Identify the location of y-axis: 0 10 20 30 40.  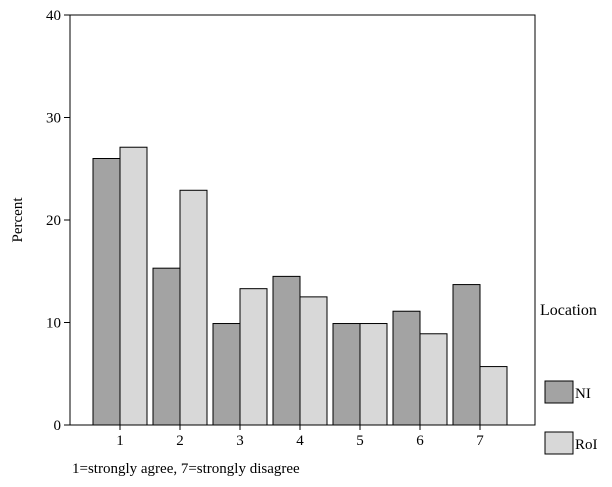
(58, 221).